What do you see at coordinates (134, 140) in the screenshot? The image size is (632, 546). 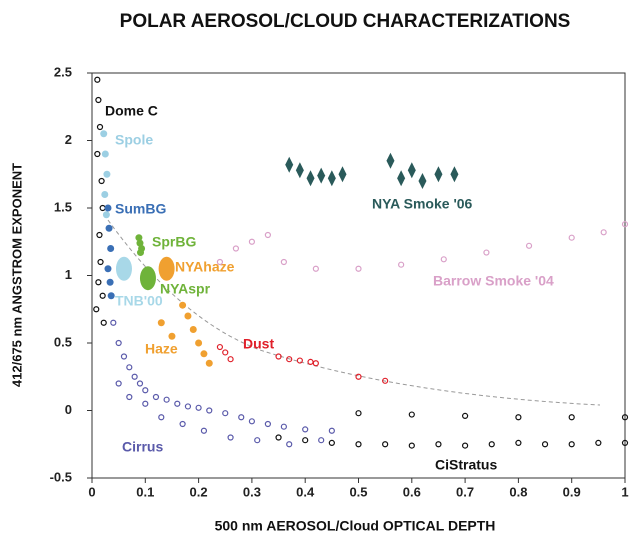 I see `series-label: Spole` at bounding box center [134, 140].